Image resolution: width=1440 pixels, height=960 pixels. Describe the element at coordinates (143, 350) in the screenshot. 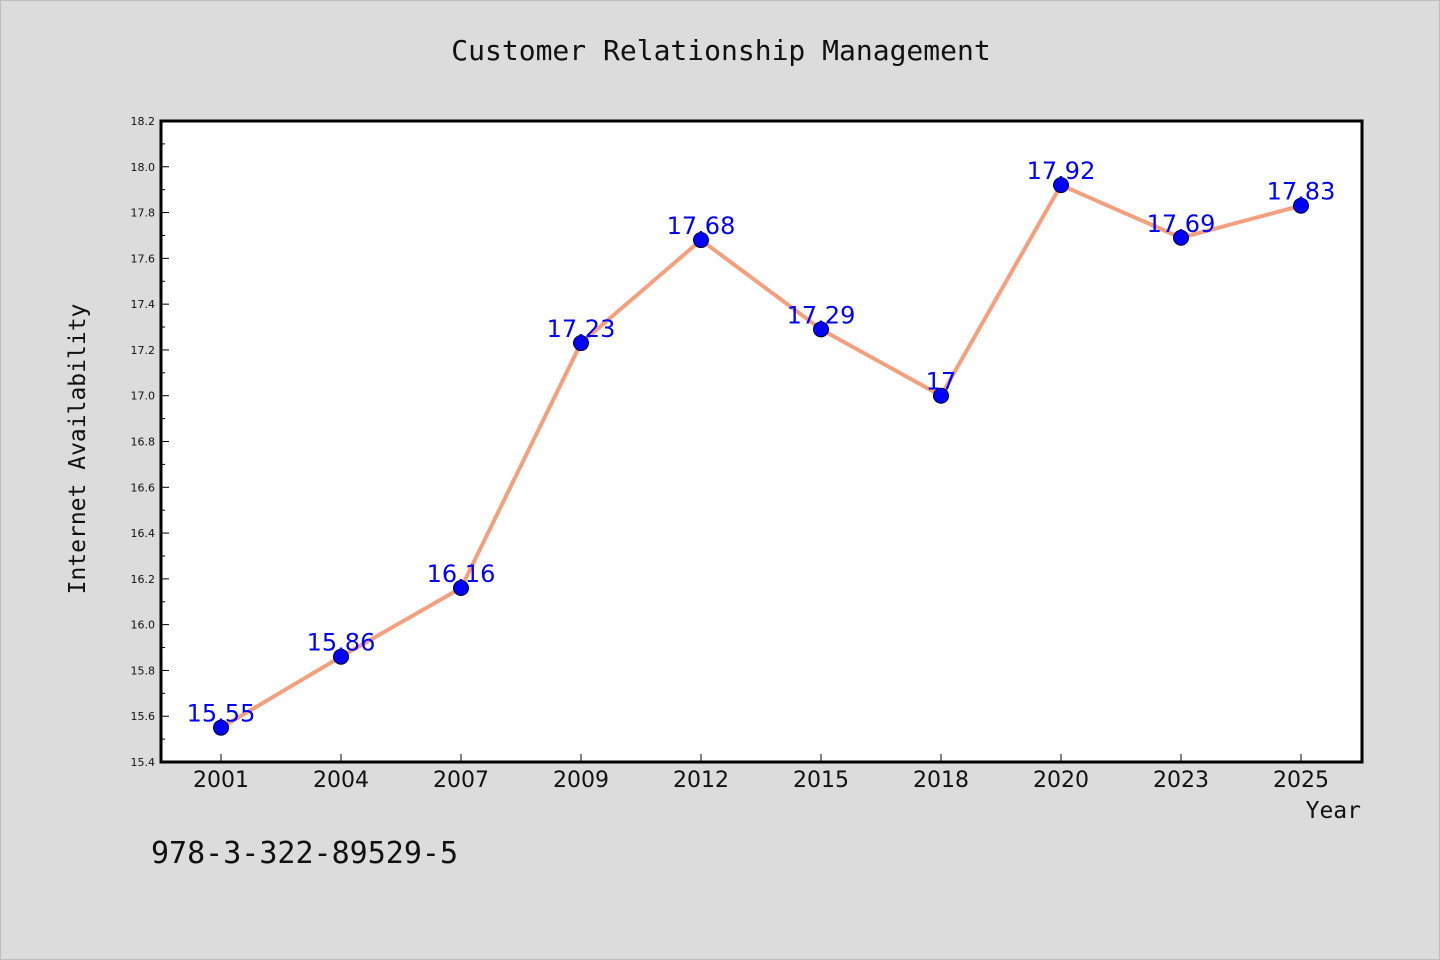

I see `y-tick-label: 17.2` at that location.